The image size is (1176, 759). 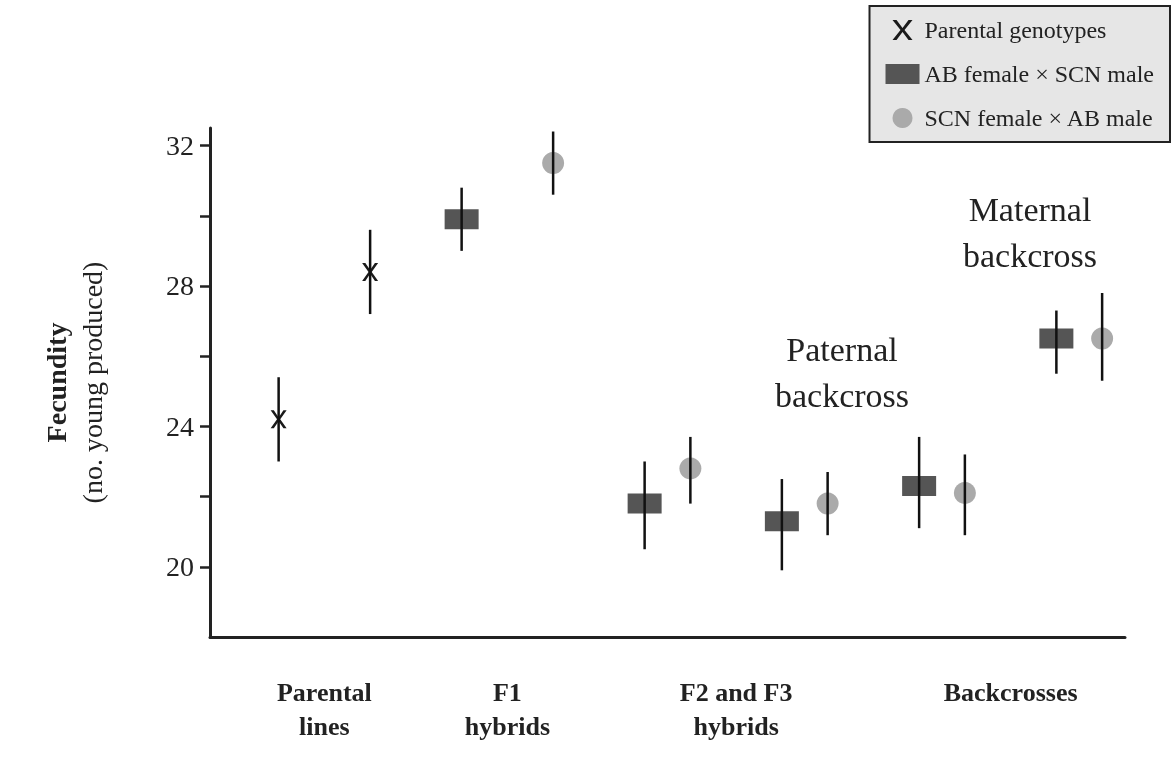 I want to click on legend-label: Parental genotypes, so click(x=1015, y=30).